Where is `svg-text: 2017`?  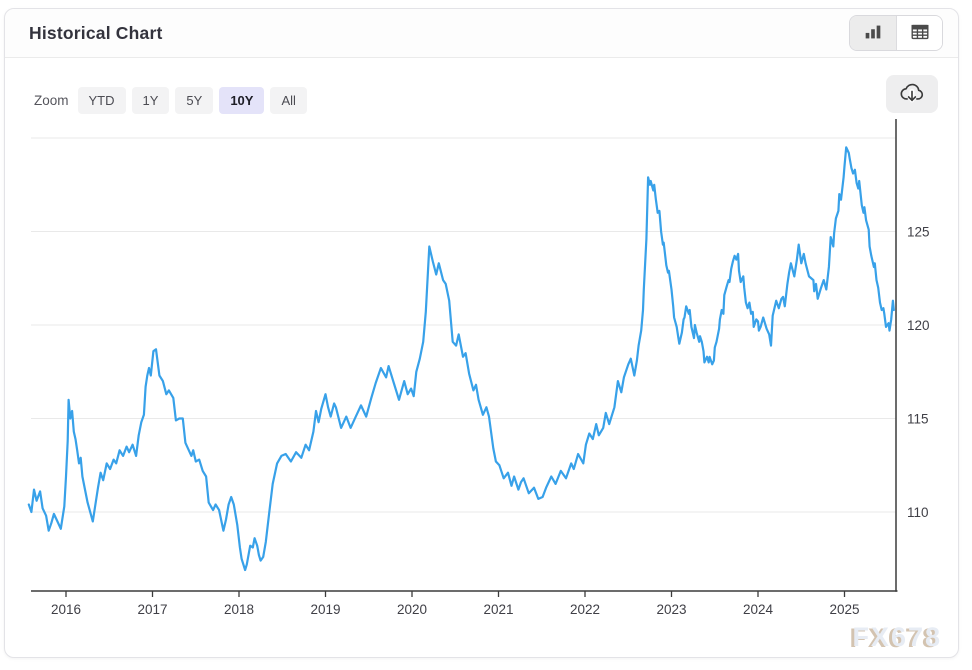 svg-text: 2017 is located at coordinates (152, 609).